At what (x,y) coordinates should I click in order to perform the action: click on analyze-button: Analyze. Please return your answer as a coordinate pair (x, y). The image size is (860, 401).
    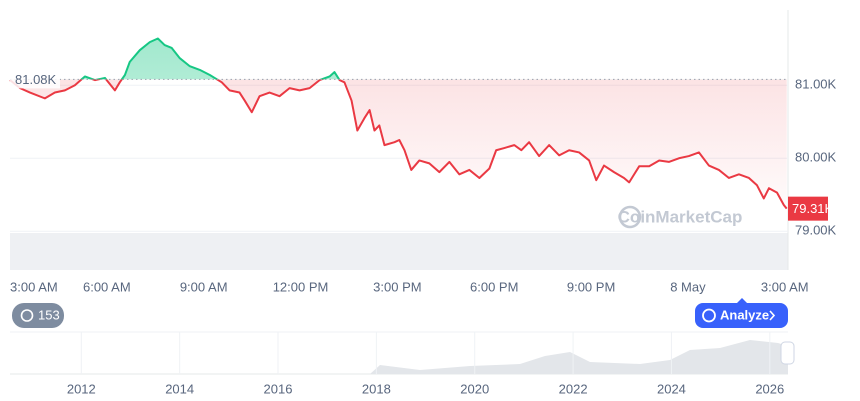
    Looking at the image, I should click on (741, 315).